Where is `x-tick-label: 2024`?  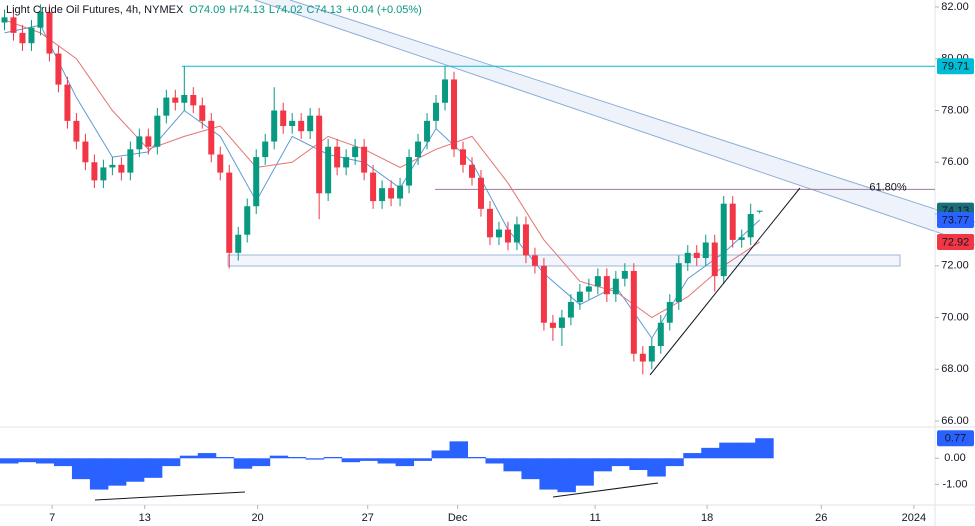 x-tick-label: 2024 is located at coordinates (914, 518).